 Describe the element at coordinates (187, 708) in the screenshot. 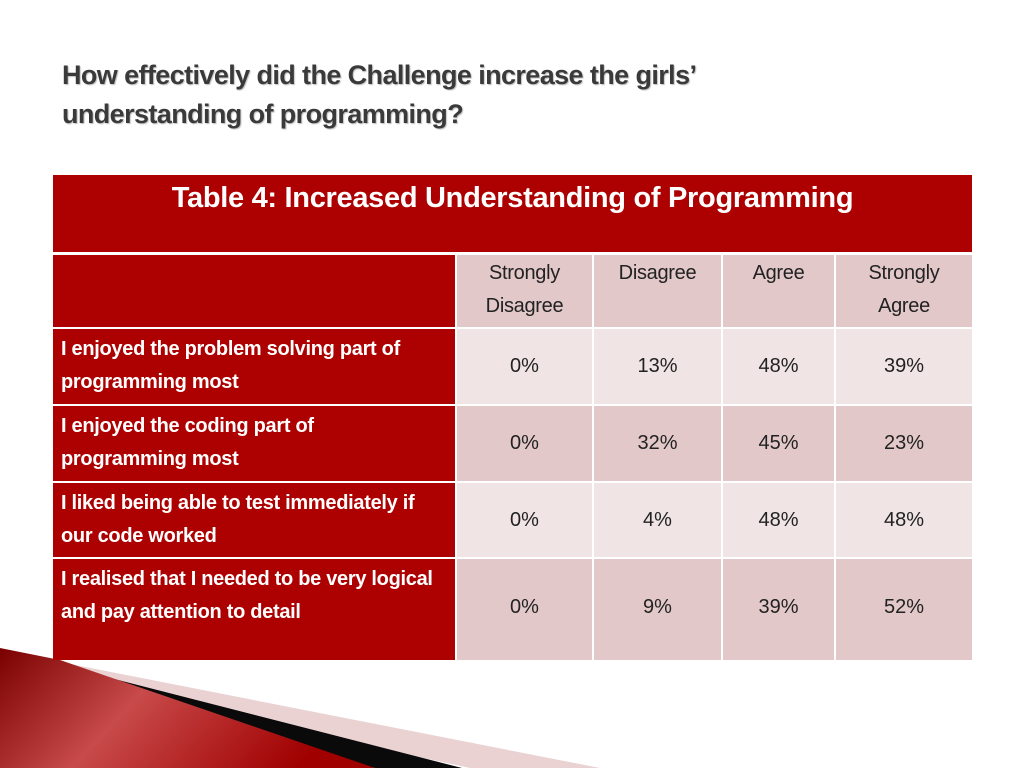

I see `swoosh-red-wedge` at that location.